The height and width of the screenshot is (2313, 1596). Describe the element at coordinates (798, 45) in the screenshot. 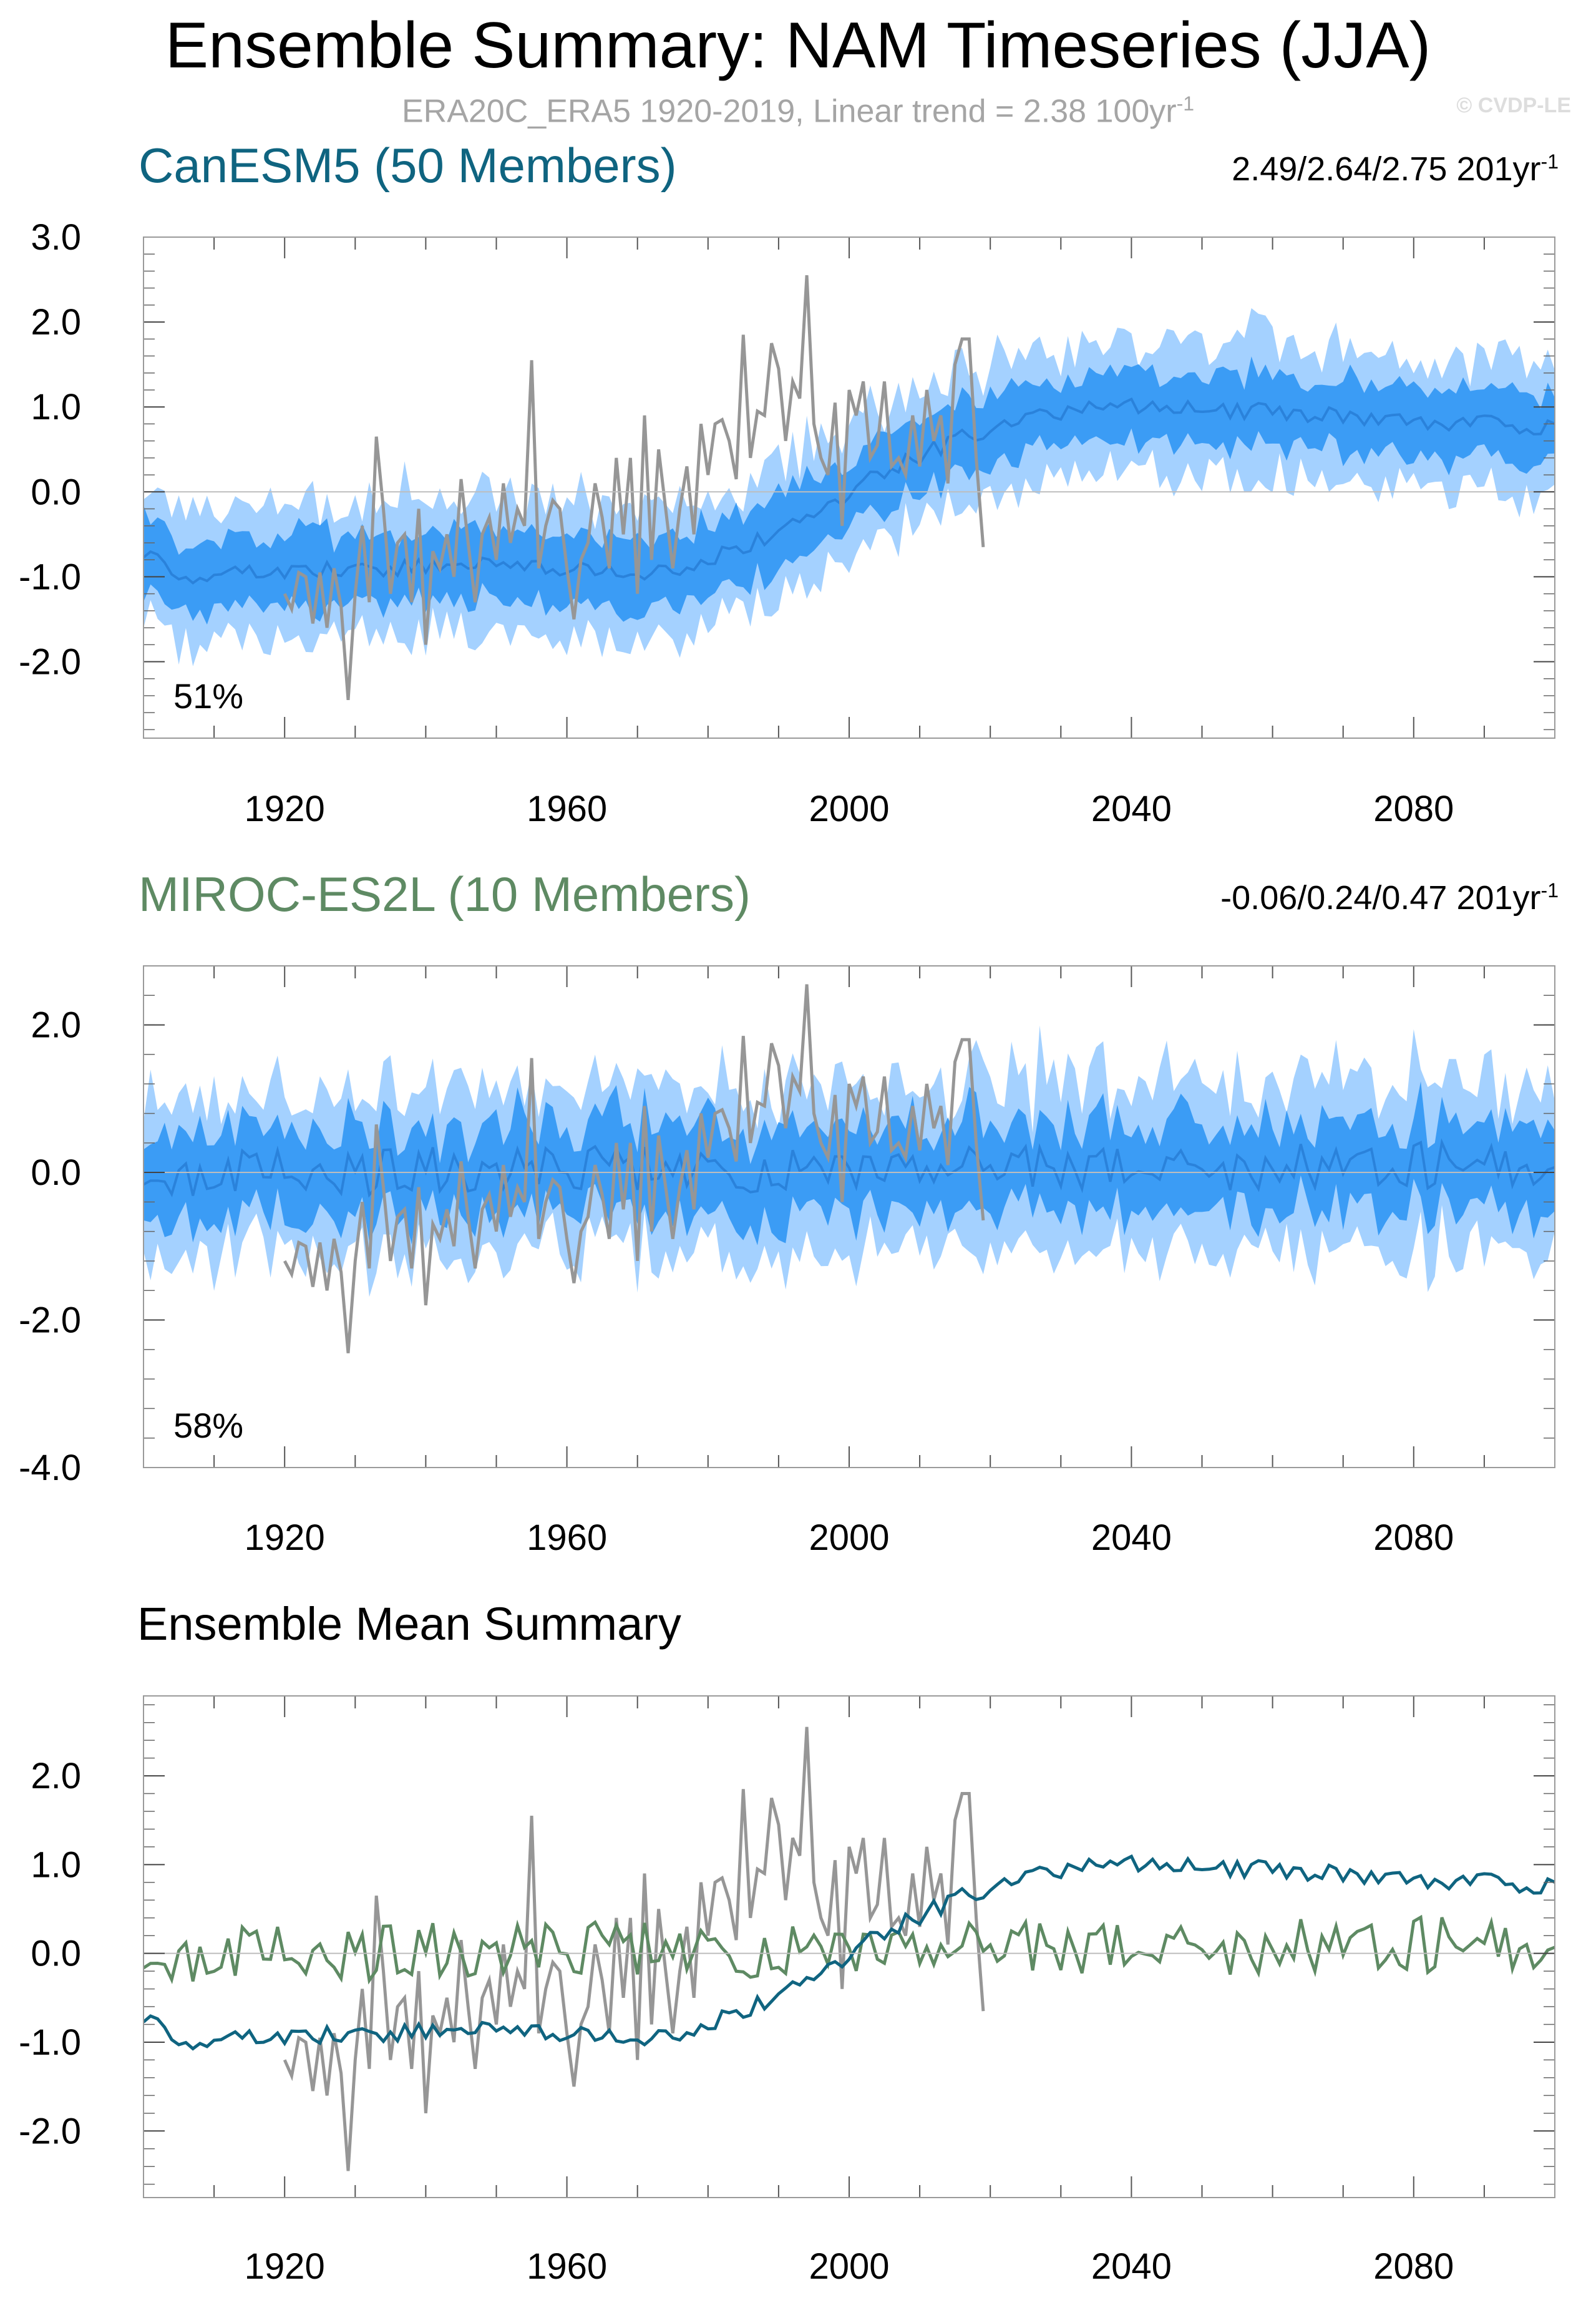

I see `chart-title: Ensemble Summary: NAM Timeseries (JJA)` at that location.